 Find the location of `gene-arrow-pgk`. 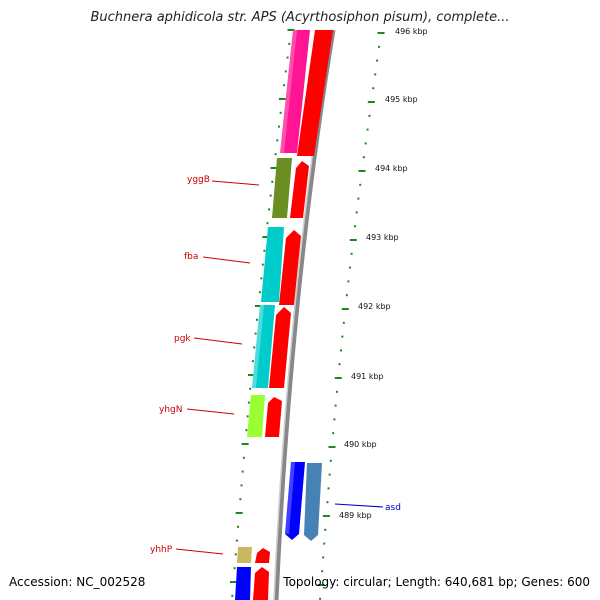

gene-arrow-pgk is located at coordinates (280, 347).